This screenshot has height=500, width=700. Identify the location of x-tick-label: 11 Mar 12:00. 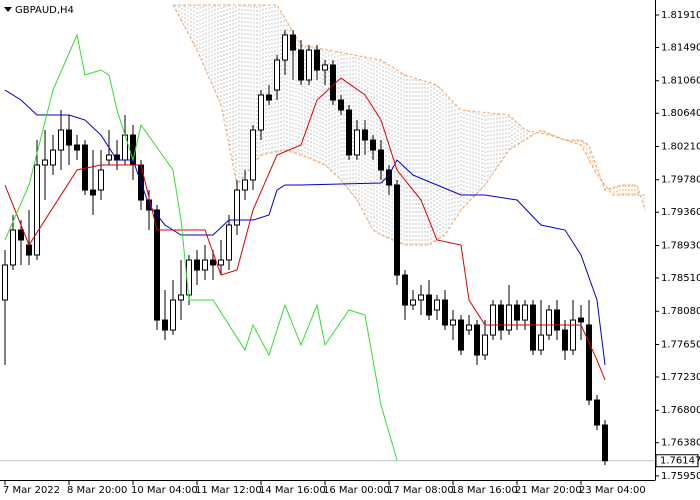
(228, 490).